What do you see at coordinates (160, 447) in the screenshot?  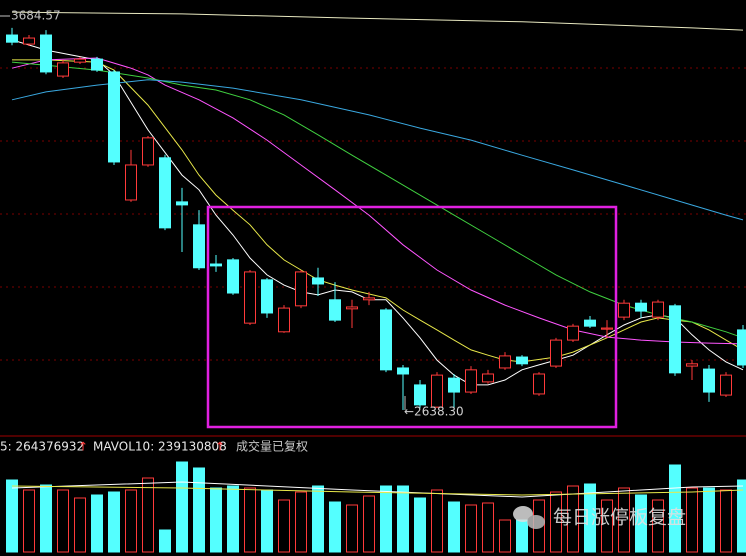 I see `mavol10-label: MAVOL10: 239130808` at bounding box center [160, 447].